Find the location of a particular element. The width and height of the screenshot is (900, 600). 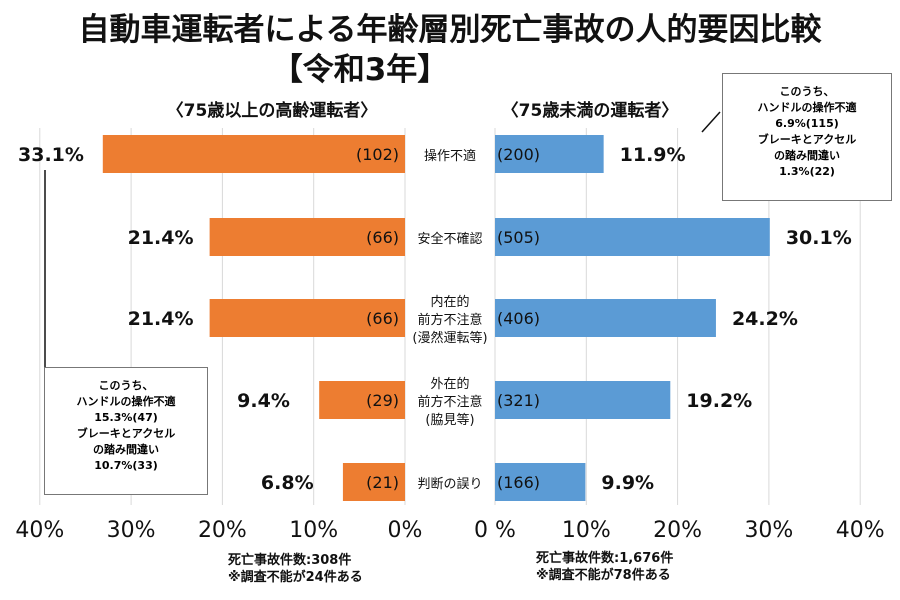

left-tick-label: 40% is located at coordinates (39, 530).